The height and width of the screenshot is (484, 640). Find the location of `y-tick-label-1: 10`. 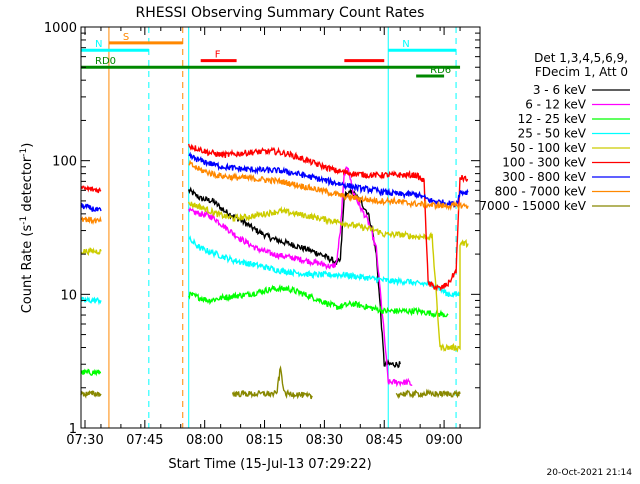

y-tick-label-1: 10 is located at coordinates (68, 295).